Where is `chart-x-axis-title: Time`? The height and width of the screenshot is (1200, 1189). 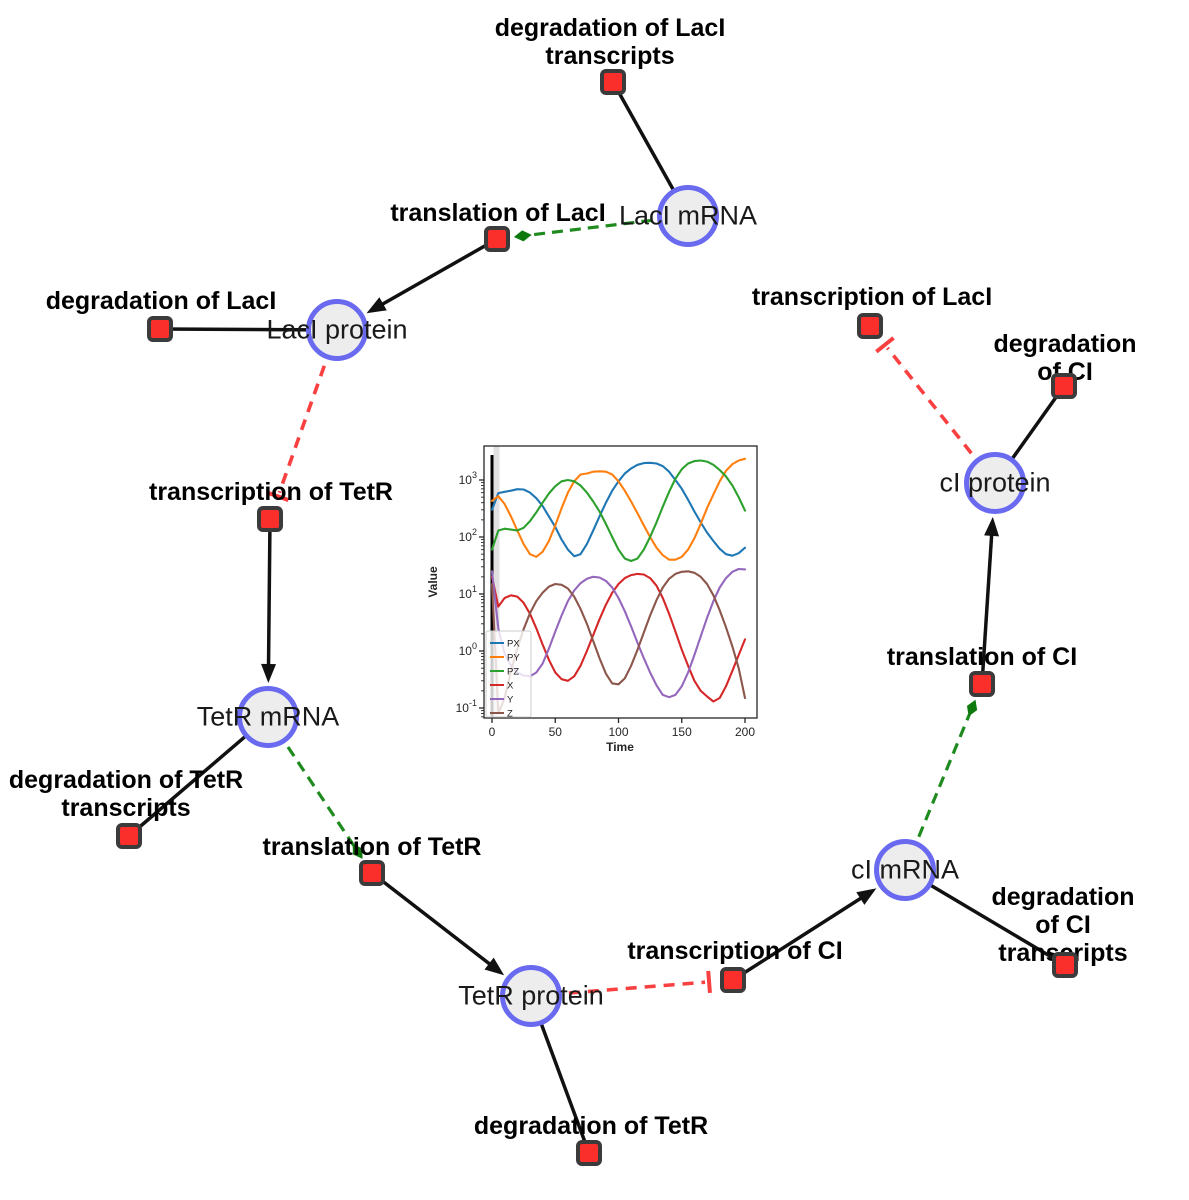 chart-x-axis-title: Time is located at coordinates (620, 747).